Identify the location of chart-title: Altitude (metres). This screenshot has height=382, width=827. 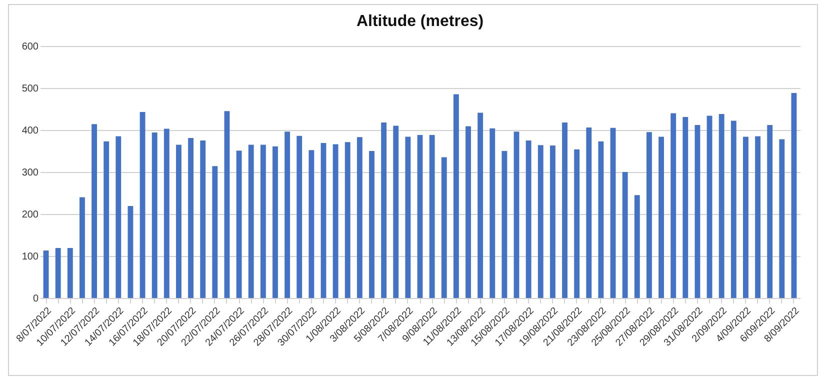
(420, 21).